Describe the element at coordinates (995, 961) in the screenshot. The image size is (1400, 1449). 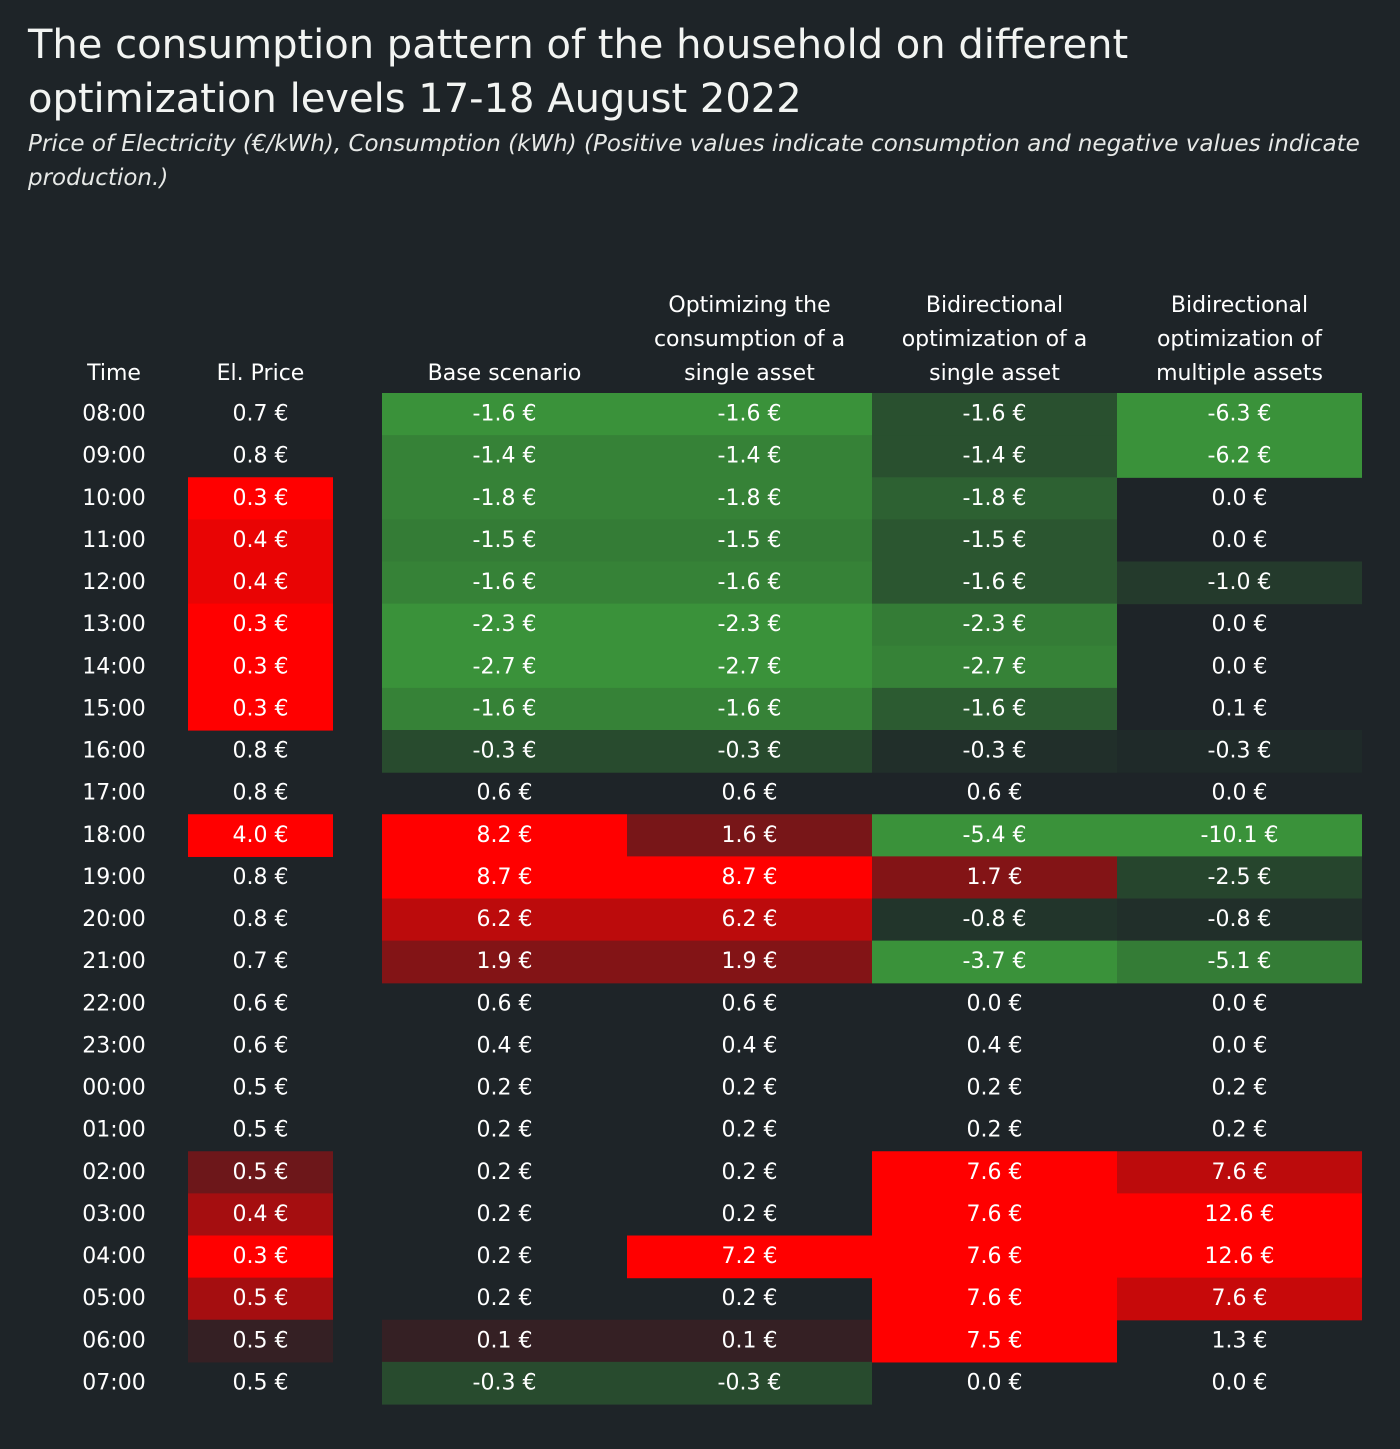
I see `cell-value-bi_single: -3.7 €` at that location.